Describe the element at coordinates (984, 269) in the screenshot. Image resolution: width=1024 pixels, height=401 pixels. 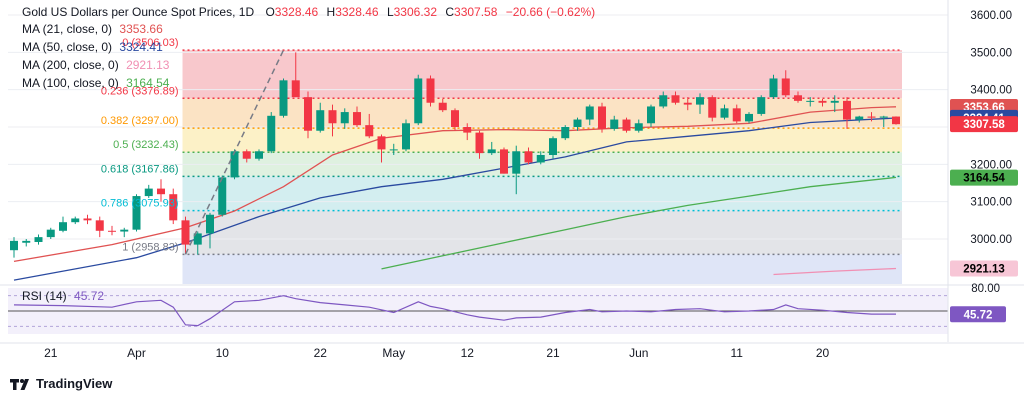
I see `price-tag-label: 2921.13` at that location.